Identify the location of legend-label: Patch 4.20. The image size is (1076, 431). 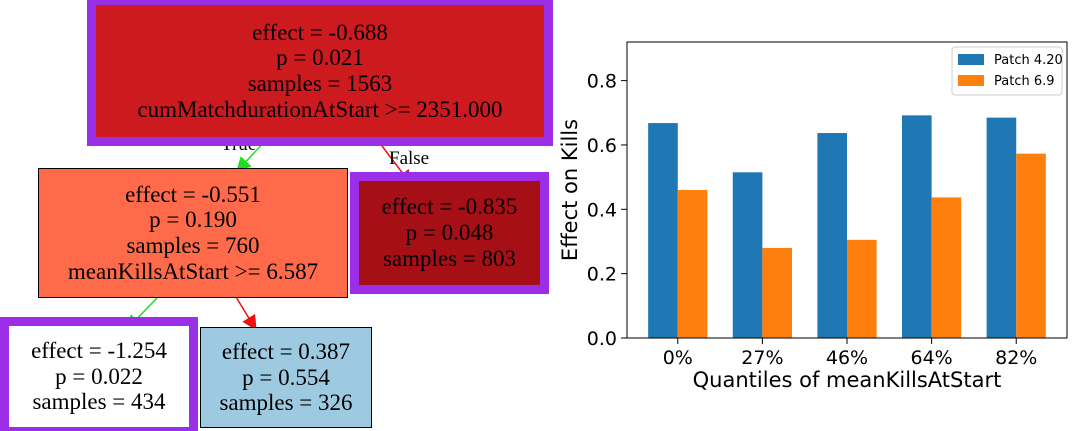
(1028, 60).